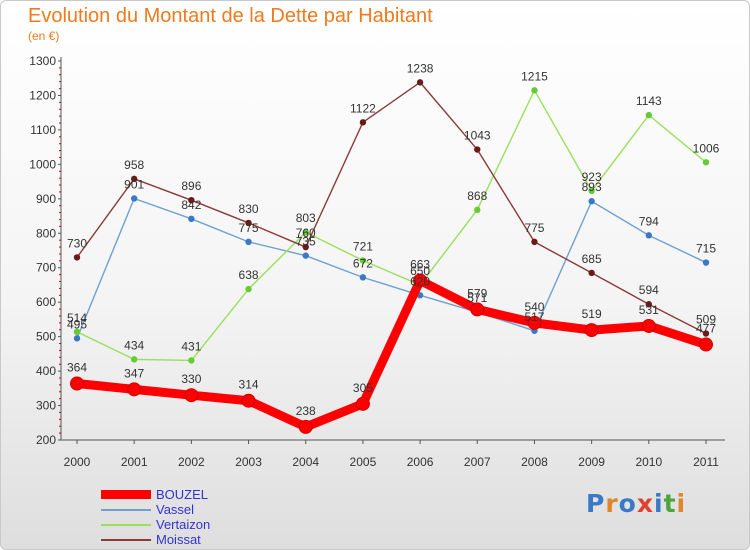  I want to click on x-tick-label: 2010, so click(648, 462).